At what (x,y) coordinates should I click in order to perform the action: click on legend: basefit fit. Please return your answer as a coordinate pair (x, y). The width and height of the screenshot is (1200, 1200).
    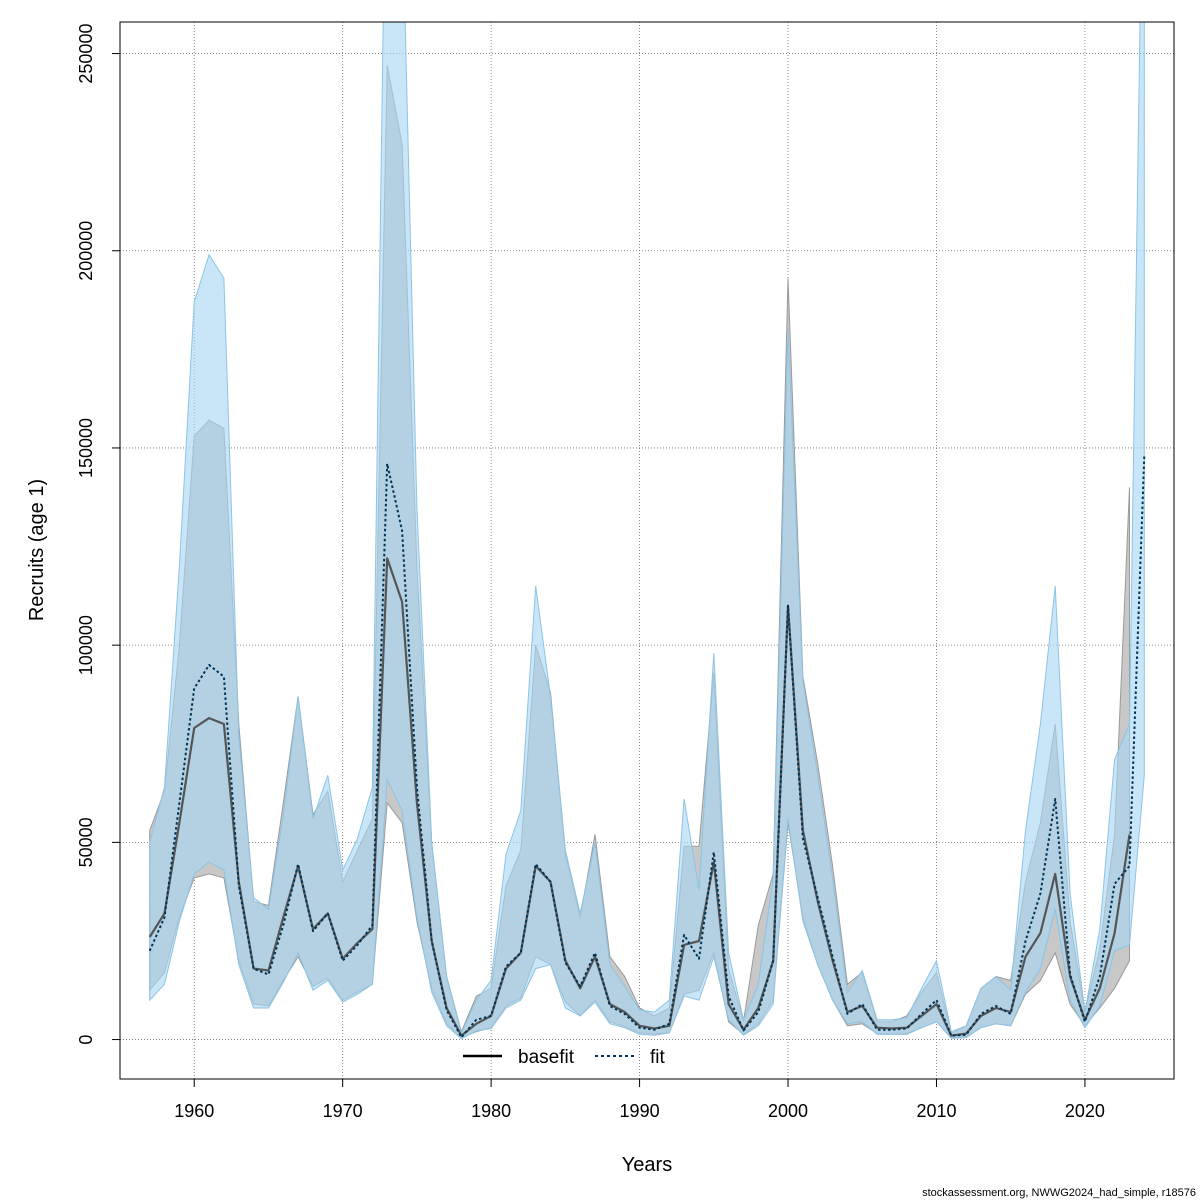
    Looking at the image, I should click on (564, 1057).